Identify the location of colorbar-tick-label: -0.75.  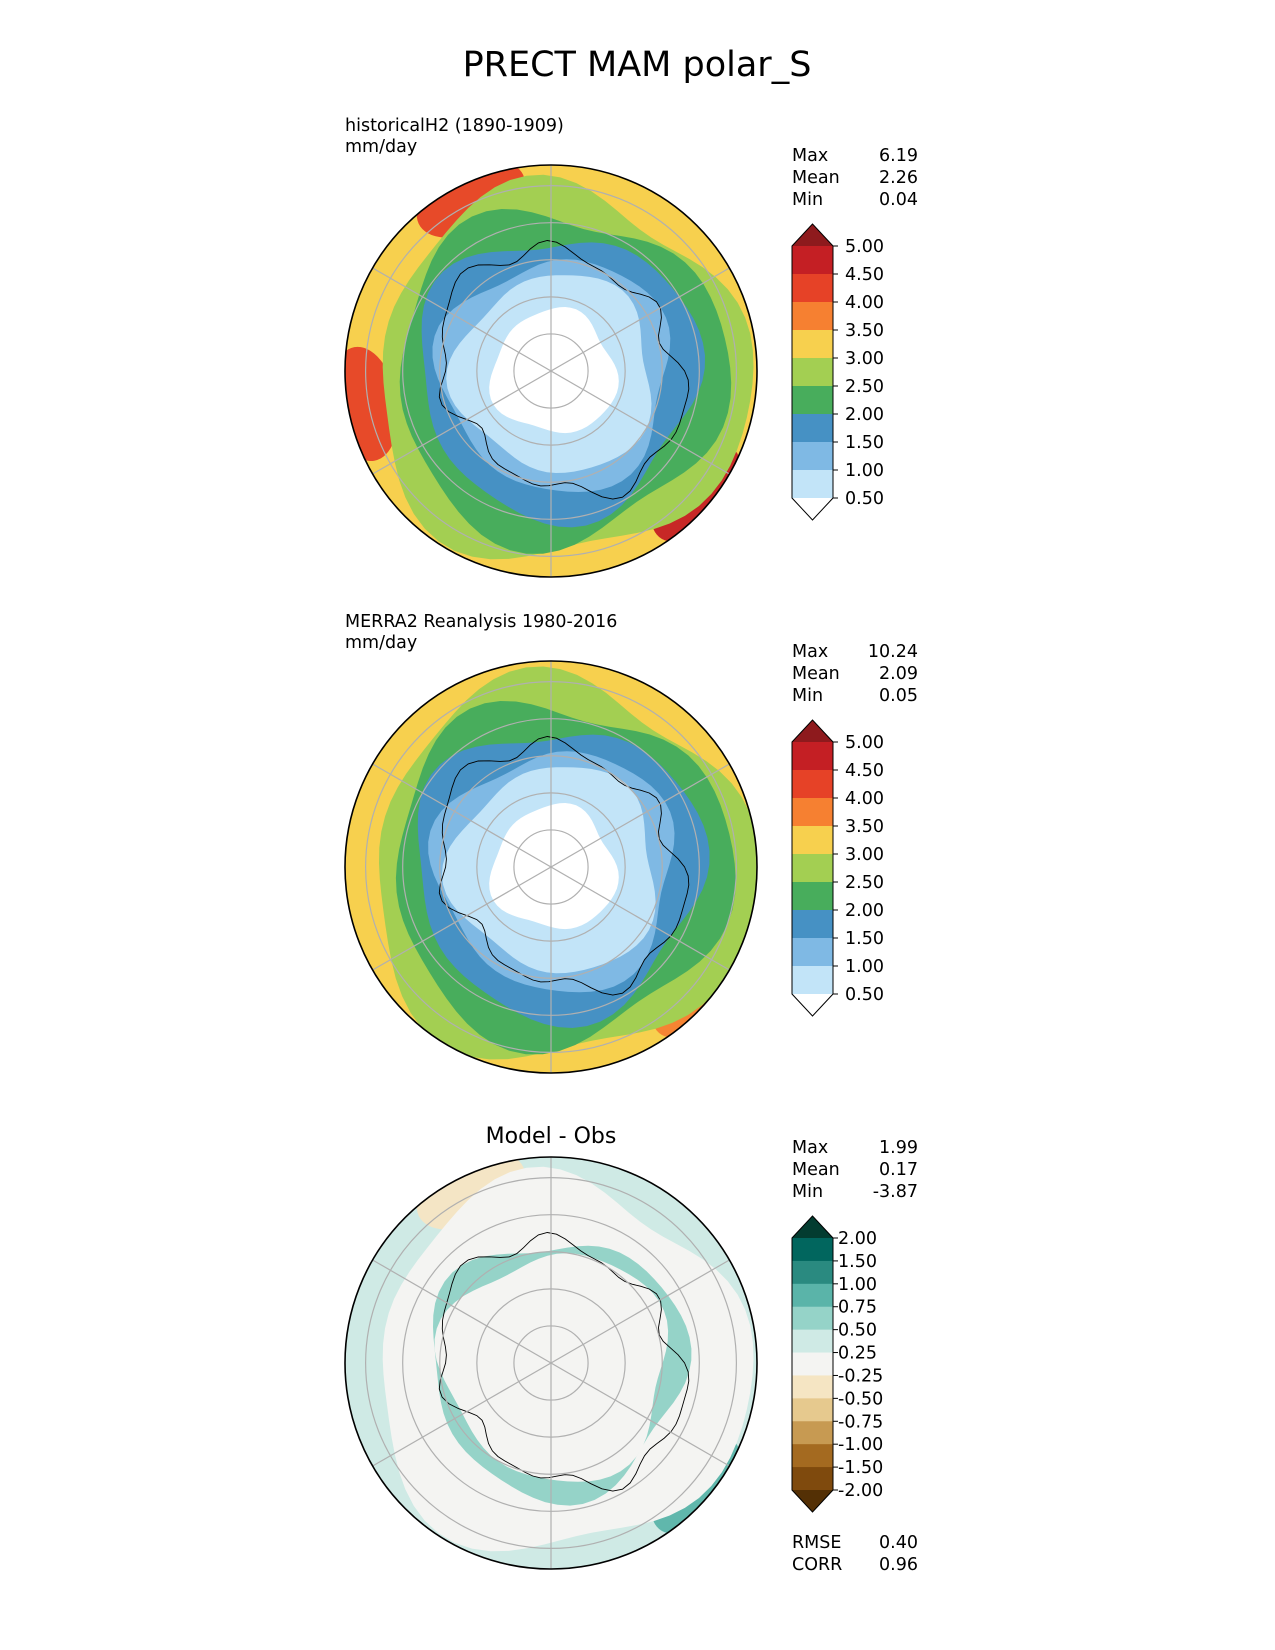
(860, 1422).